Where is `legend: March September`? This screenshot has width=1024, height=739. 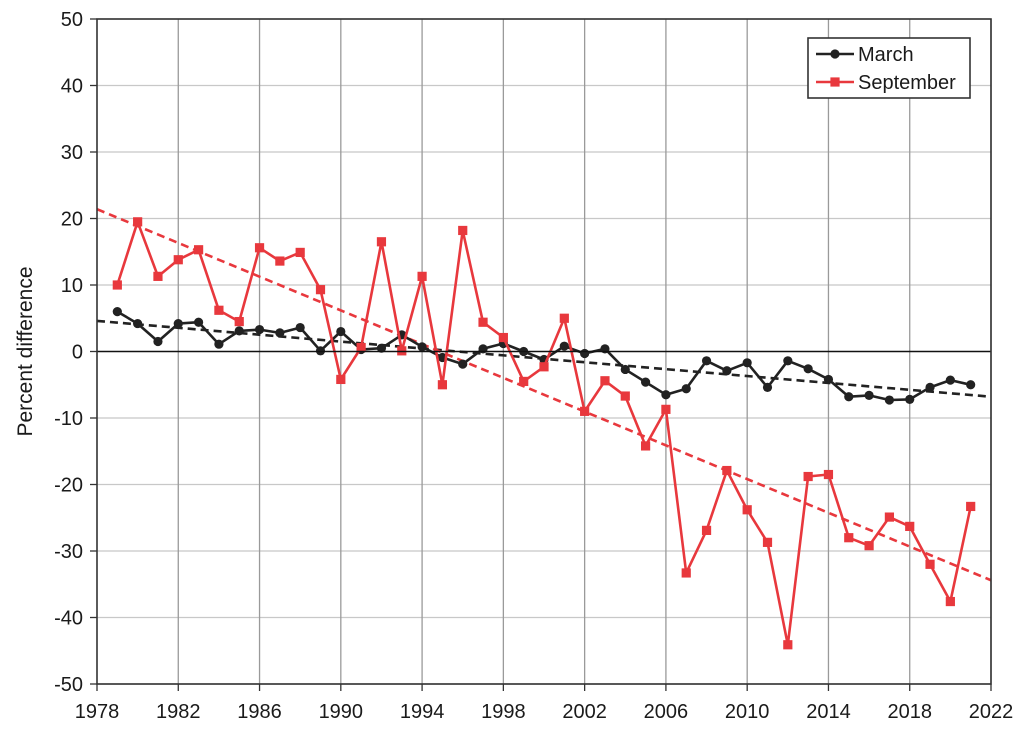
legend: March September is located at coordinates (889, 68).